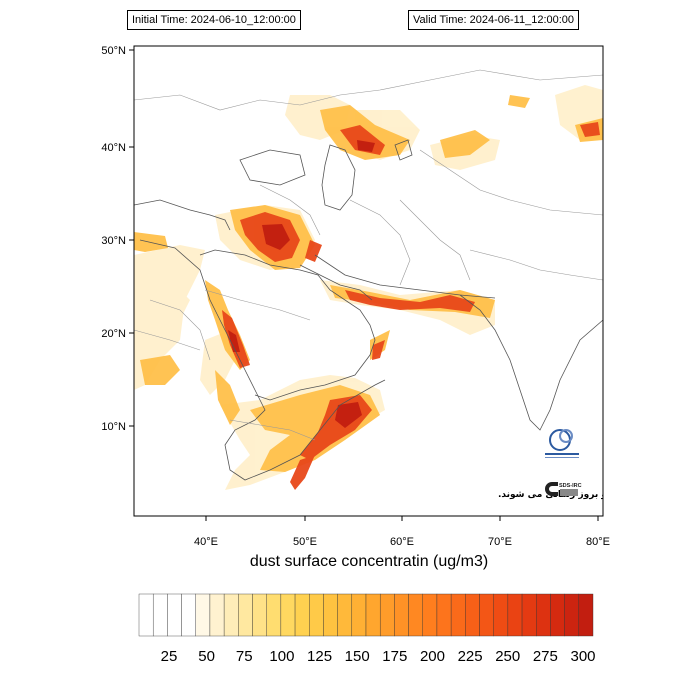  Describe the element at coordinates (507, 656) in the screenshot. I see `colorbar-label: 250` at that location.